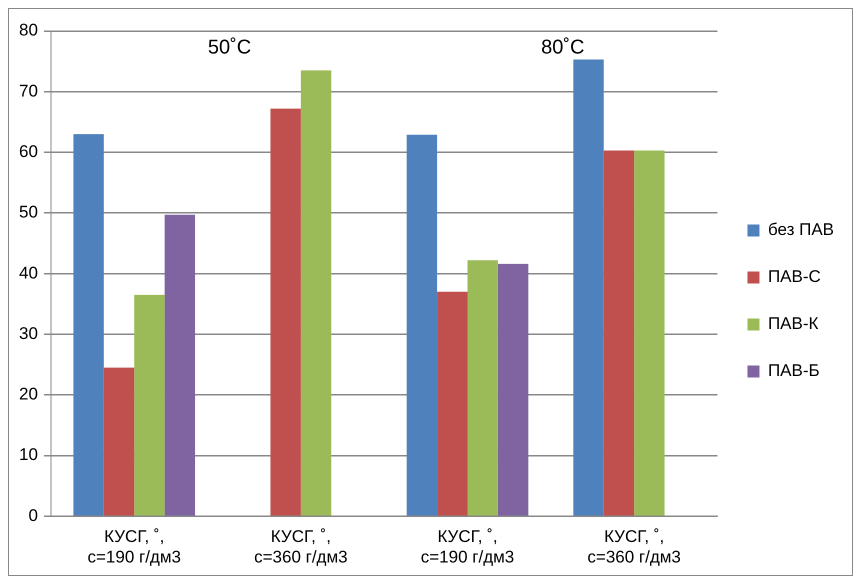 This screenshot has width=863, height=586. Describe the element at coordinates (28, 394) in the screenshot. I see `y-tick-label: 20` at that location.